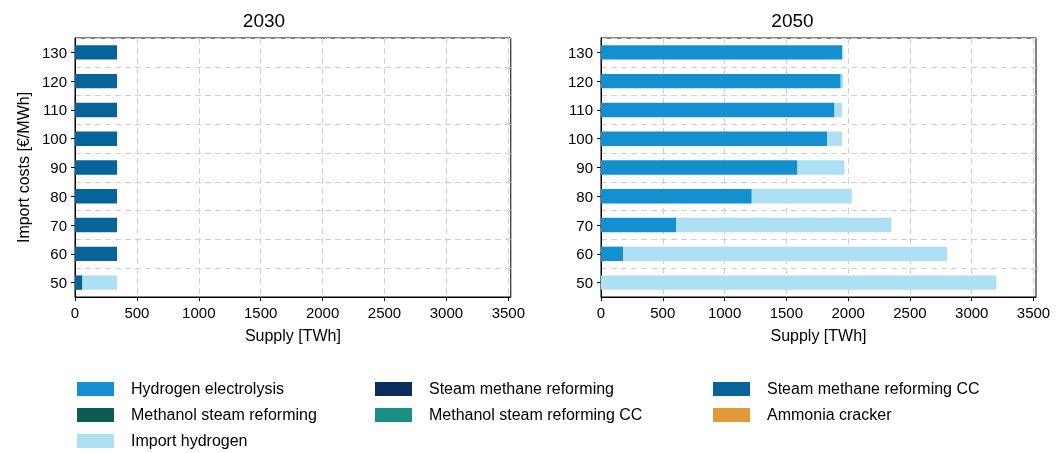 Image resolution: width=1057 pixels, height=453 pixels. What do you see at coordinates (224, 415) in the screenshot?
I see `legend-label: Methanol steam reforming` at bounding box center [224, 415].